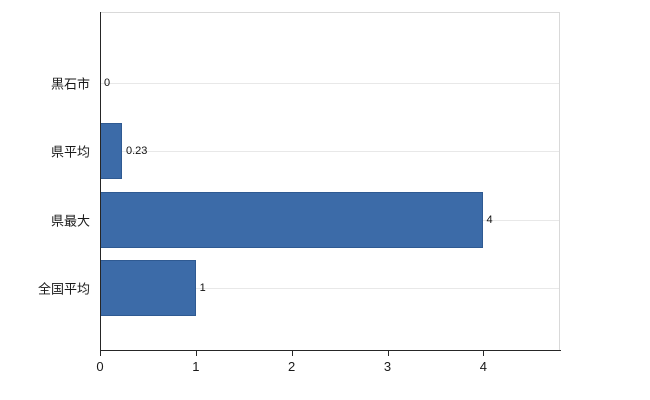 Image resolution: width=650 pixels, height=400 pixels. I want to click on bar-value-label: 0, so click(107, 83).